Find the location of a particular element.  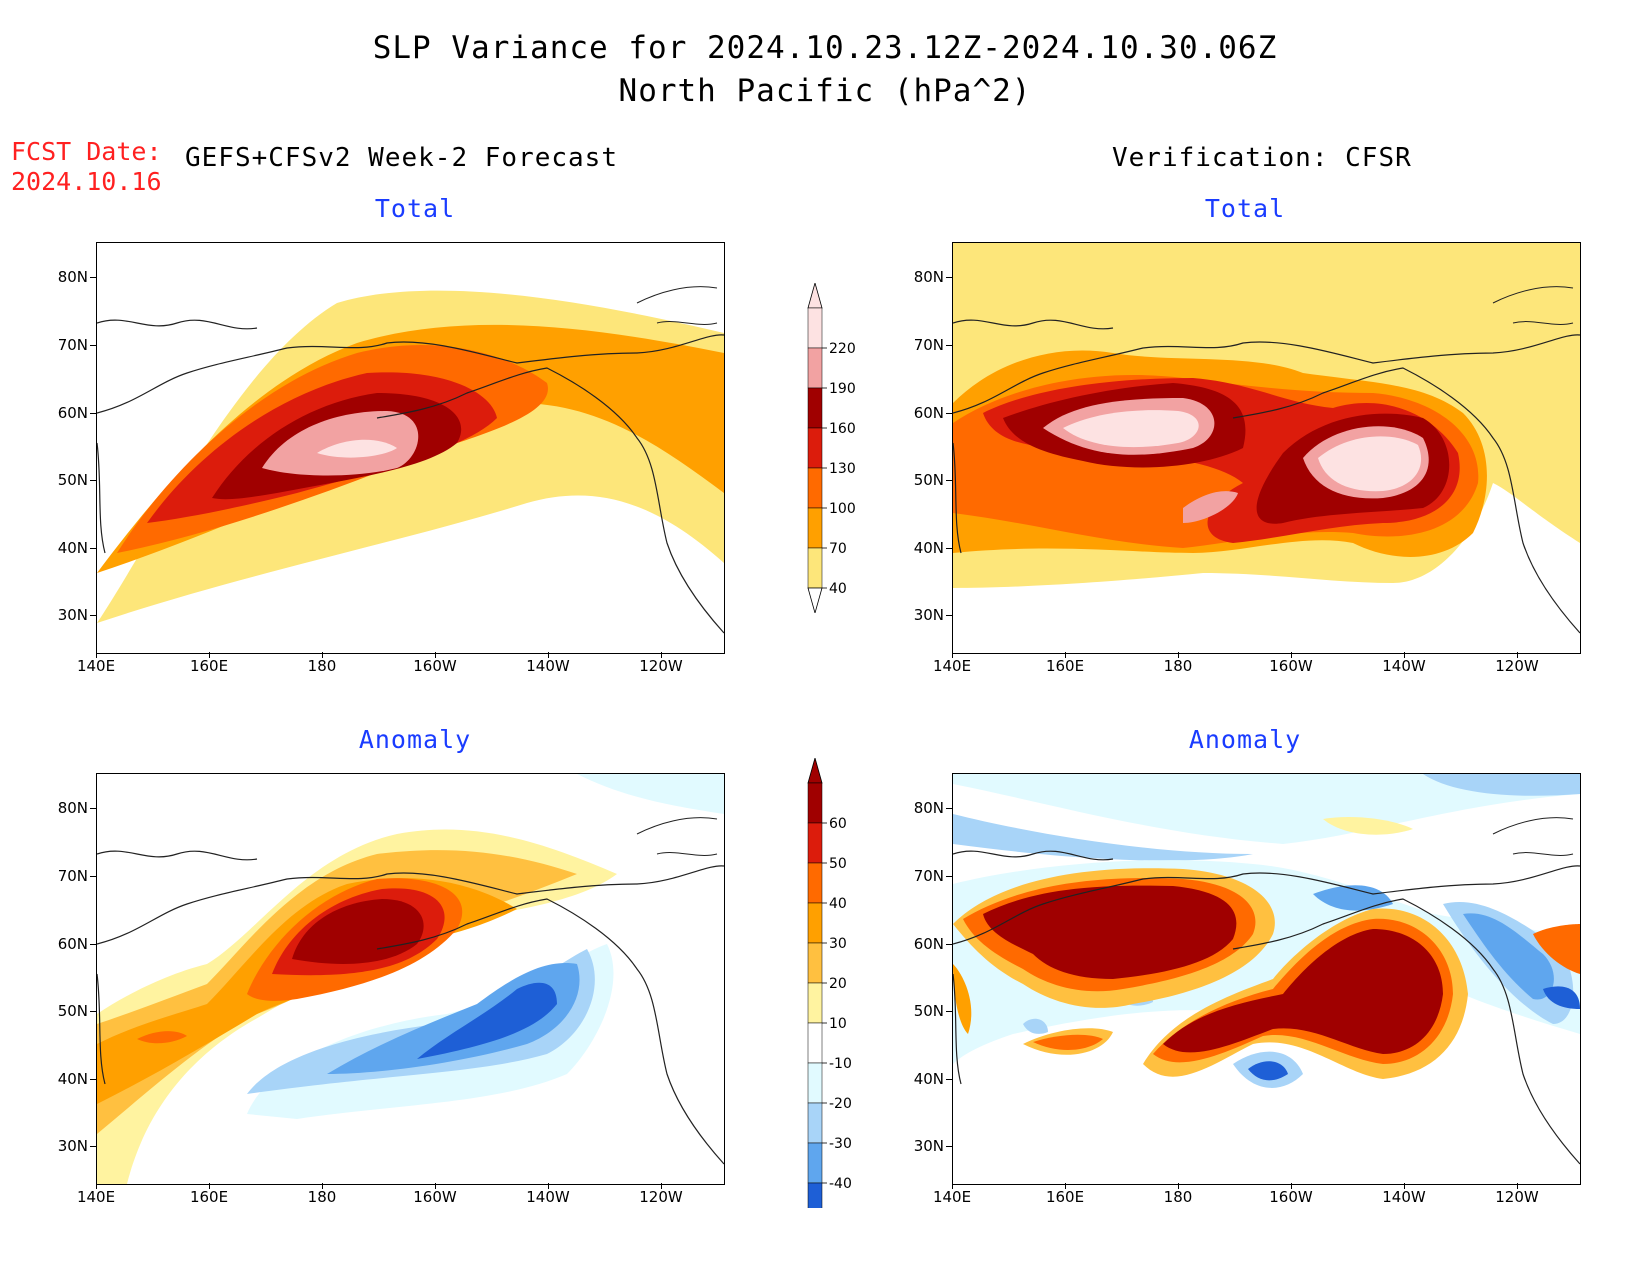

colorbar-total-bottom-arrow is located at coordinates (815, 601).